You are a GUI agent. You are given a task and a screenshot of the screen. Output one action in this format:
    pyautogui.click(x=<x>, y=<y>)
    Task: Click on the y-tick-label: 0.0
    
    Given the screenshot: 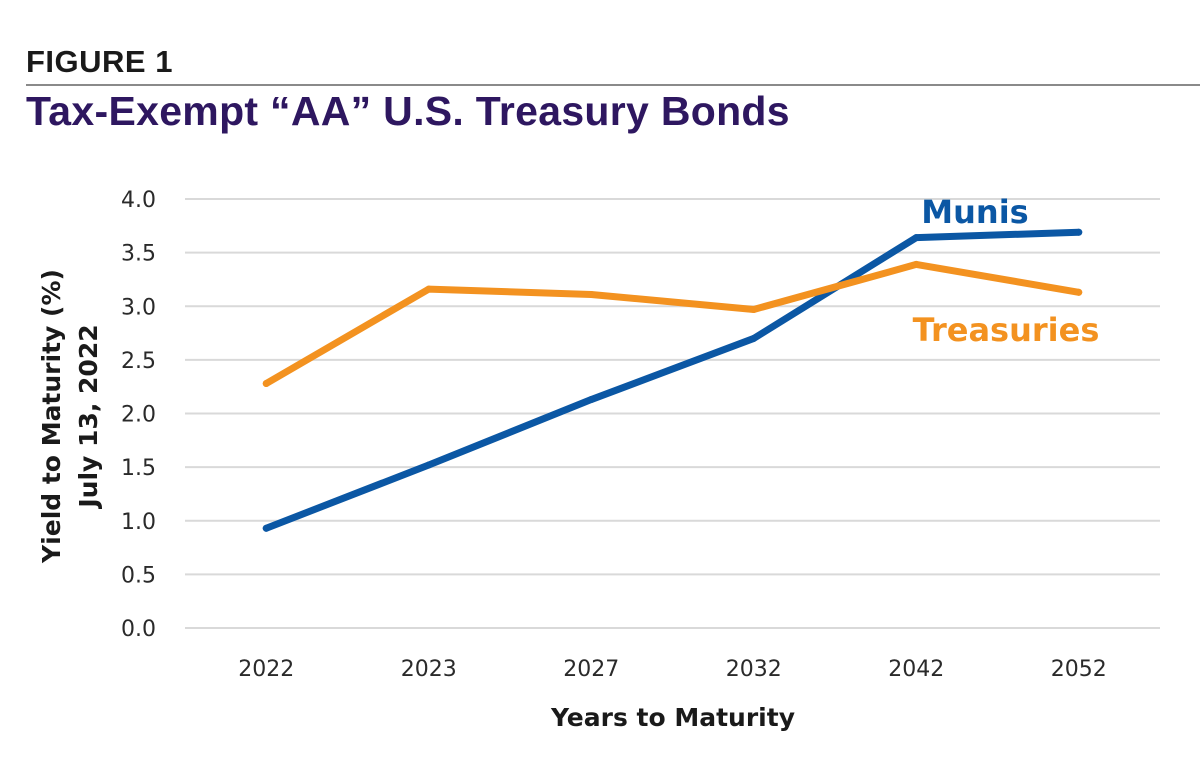 What is the action you would take?
    pyautogui.click(x=138, y=629)
    